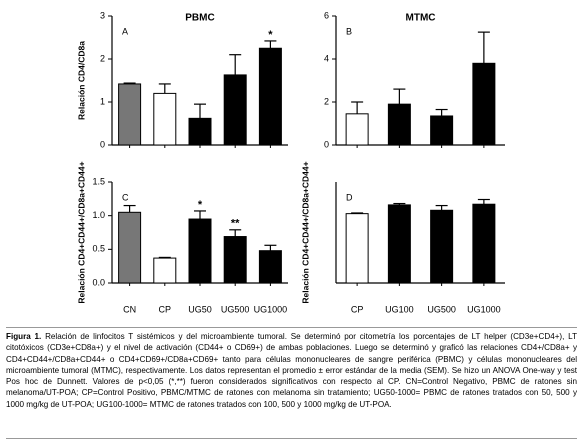 This screenshot has width=587, height=446. Describe the element at coordinates (98, 282) in the screenshot. I see `y-tick-label: 0.0` at that location.